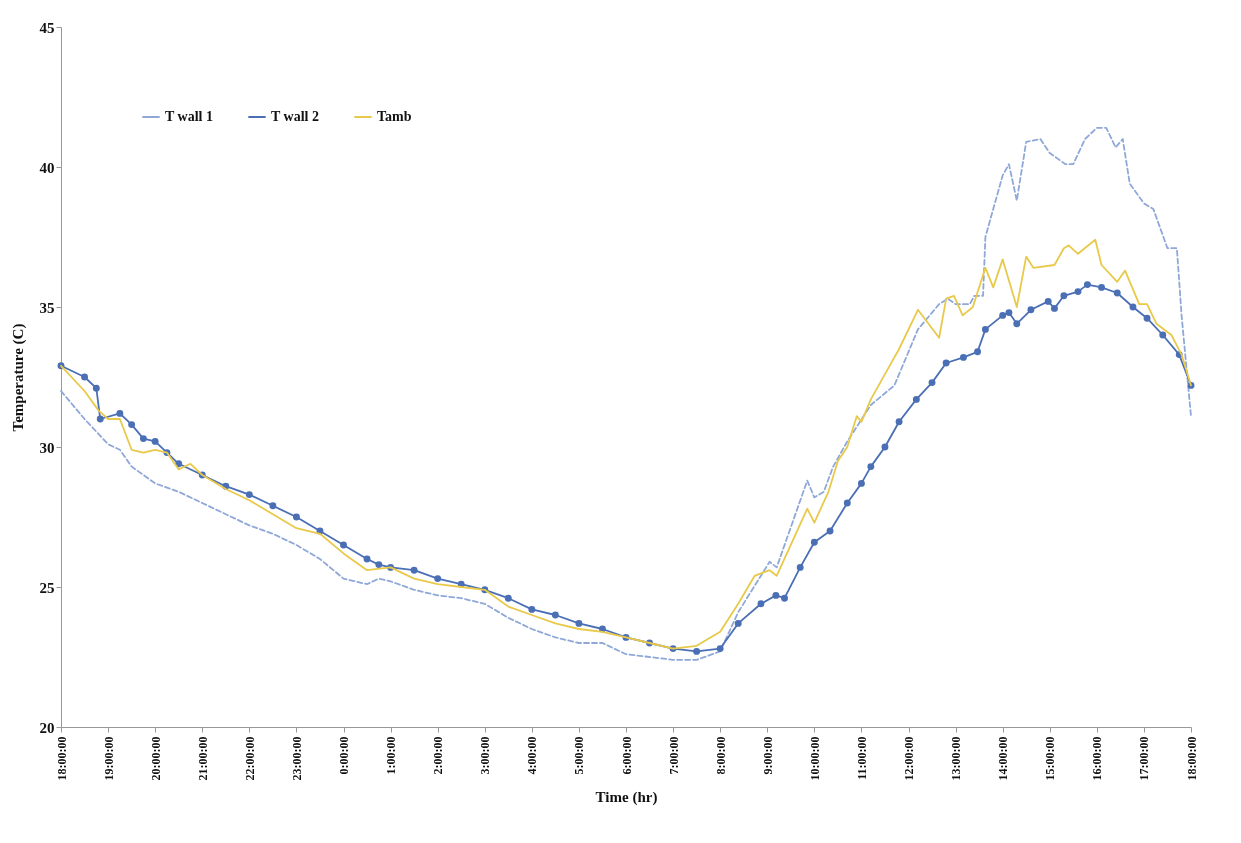  Describe the element at coordinates (47, 447) in the screenshot. I see `y-tick-label: 30` at that location.